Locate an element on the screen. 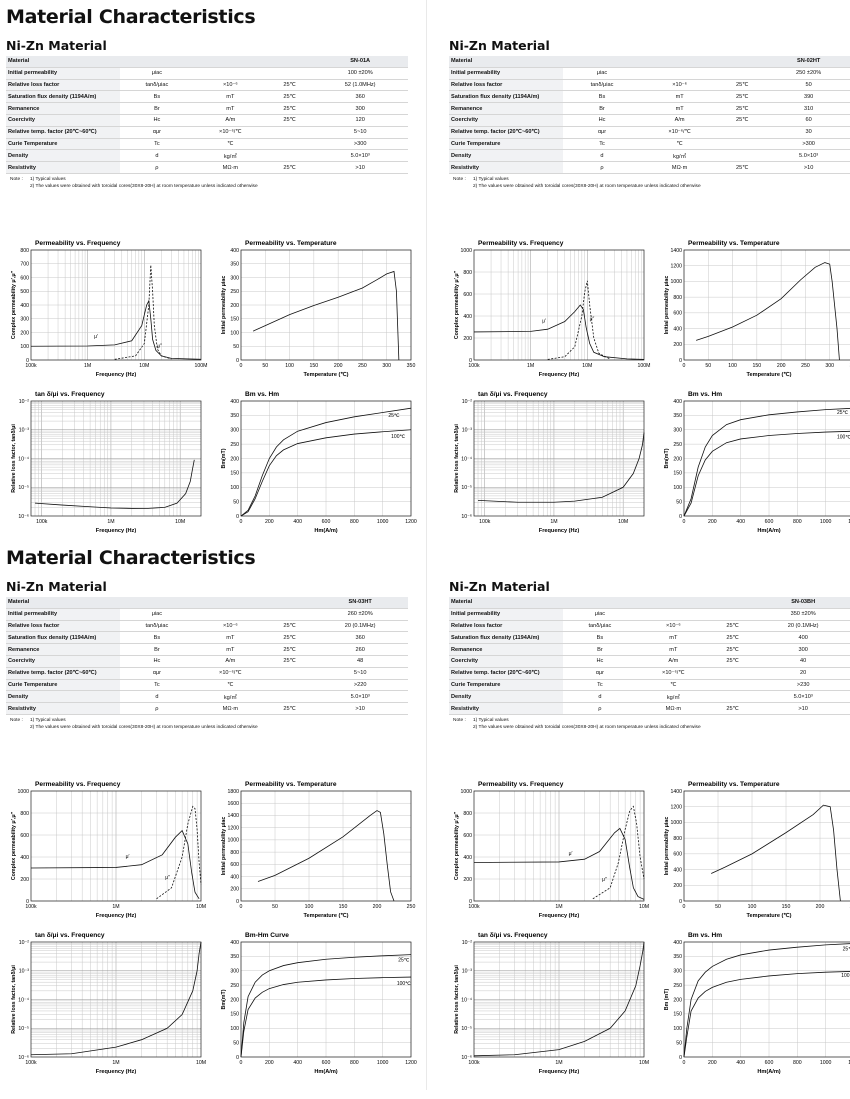  x-axis-label: Frequency (Hz) is located at coordinates (559, 916).